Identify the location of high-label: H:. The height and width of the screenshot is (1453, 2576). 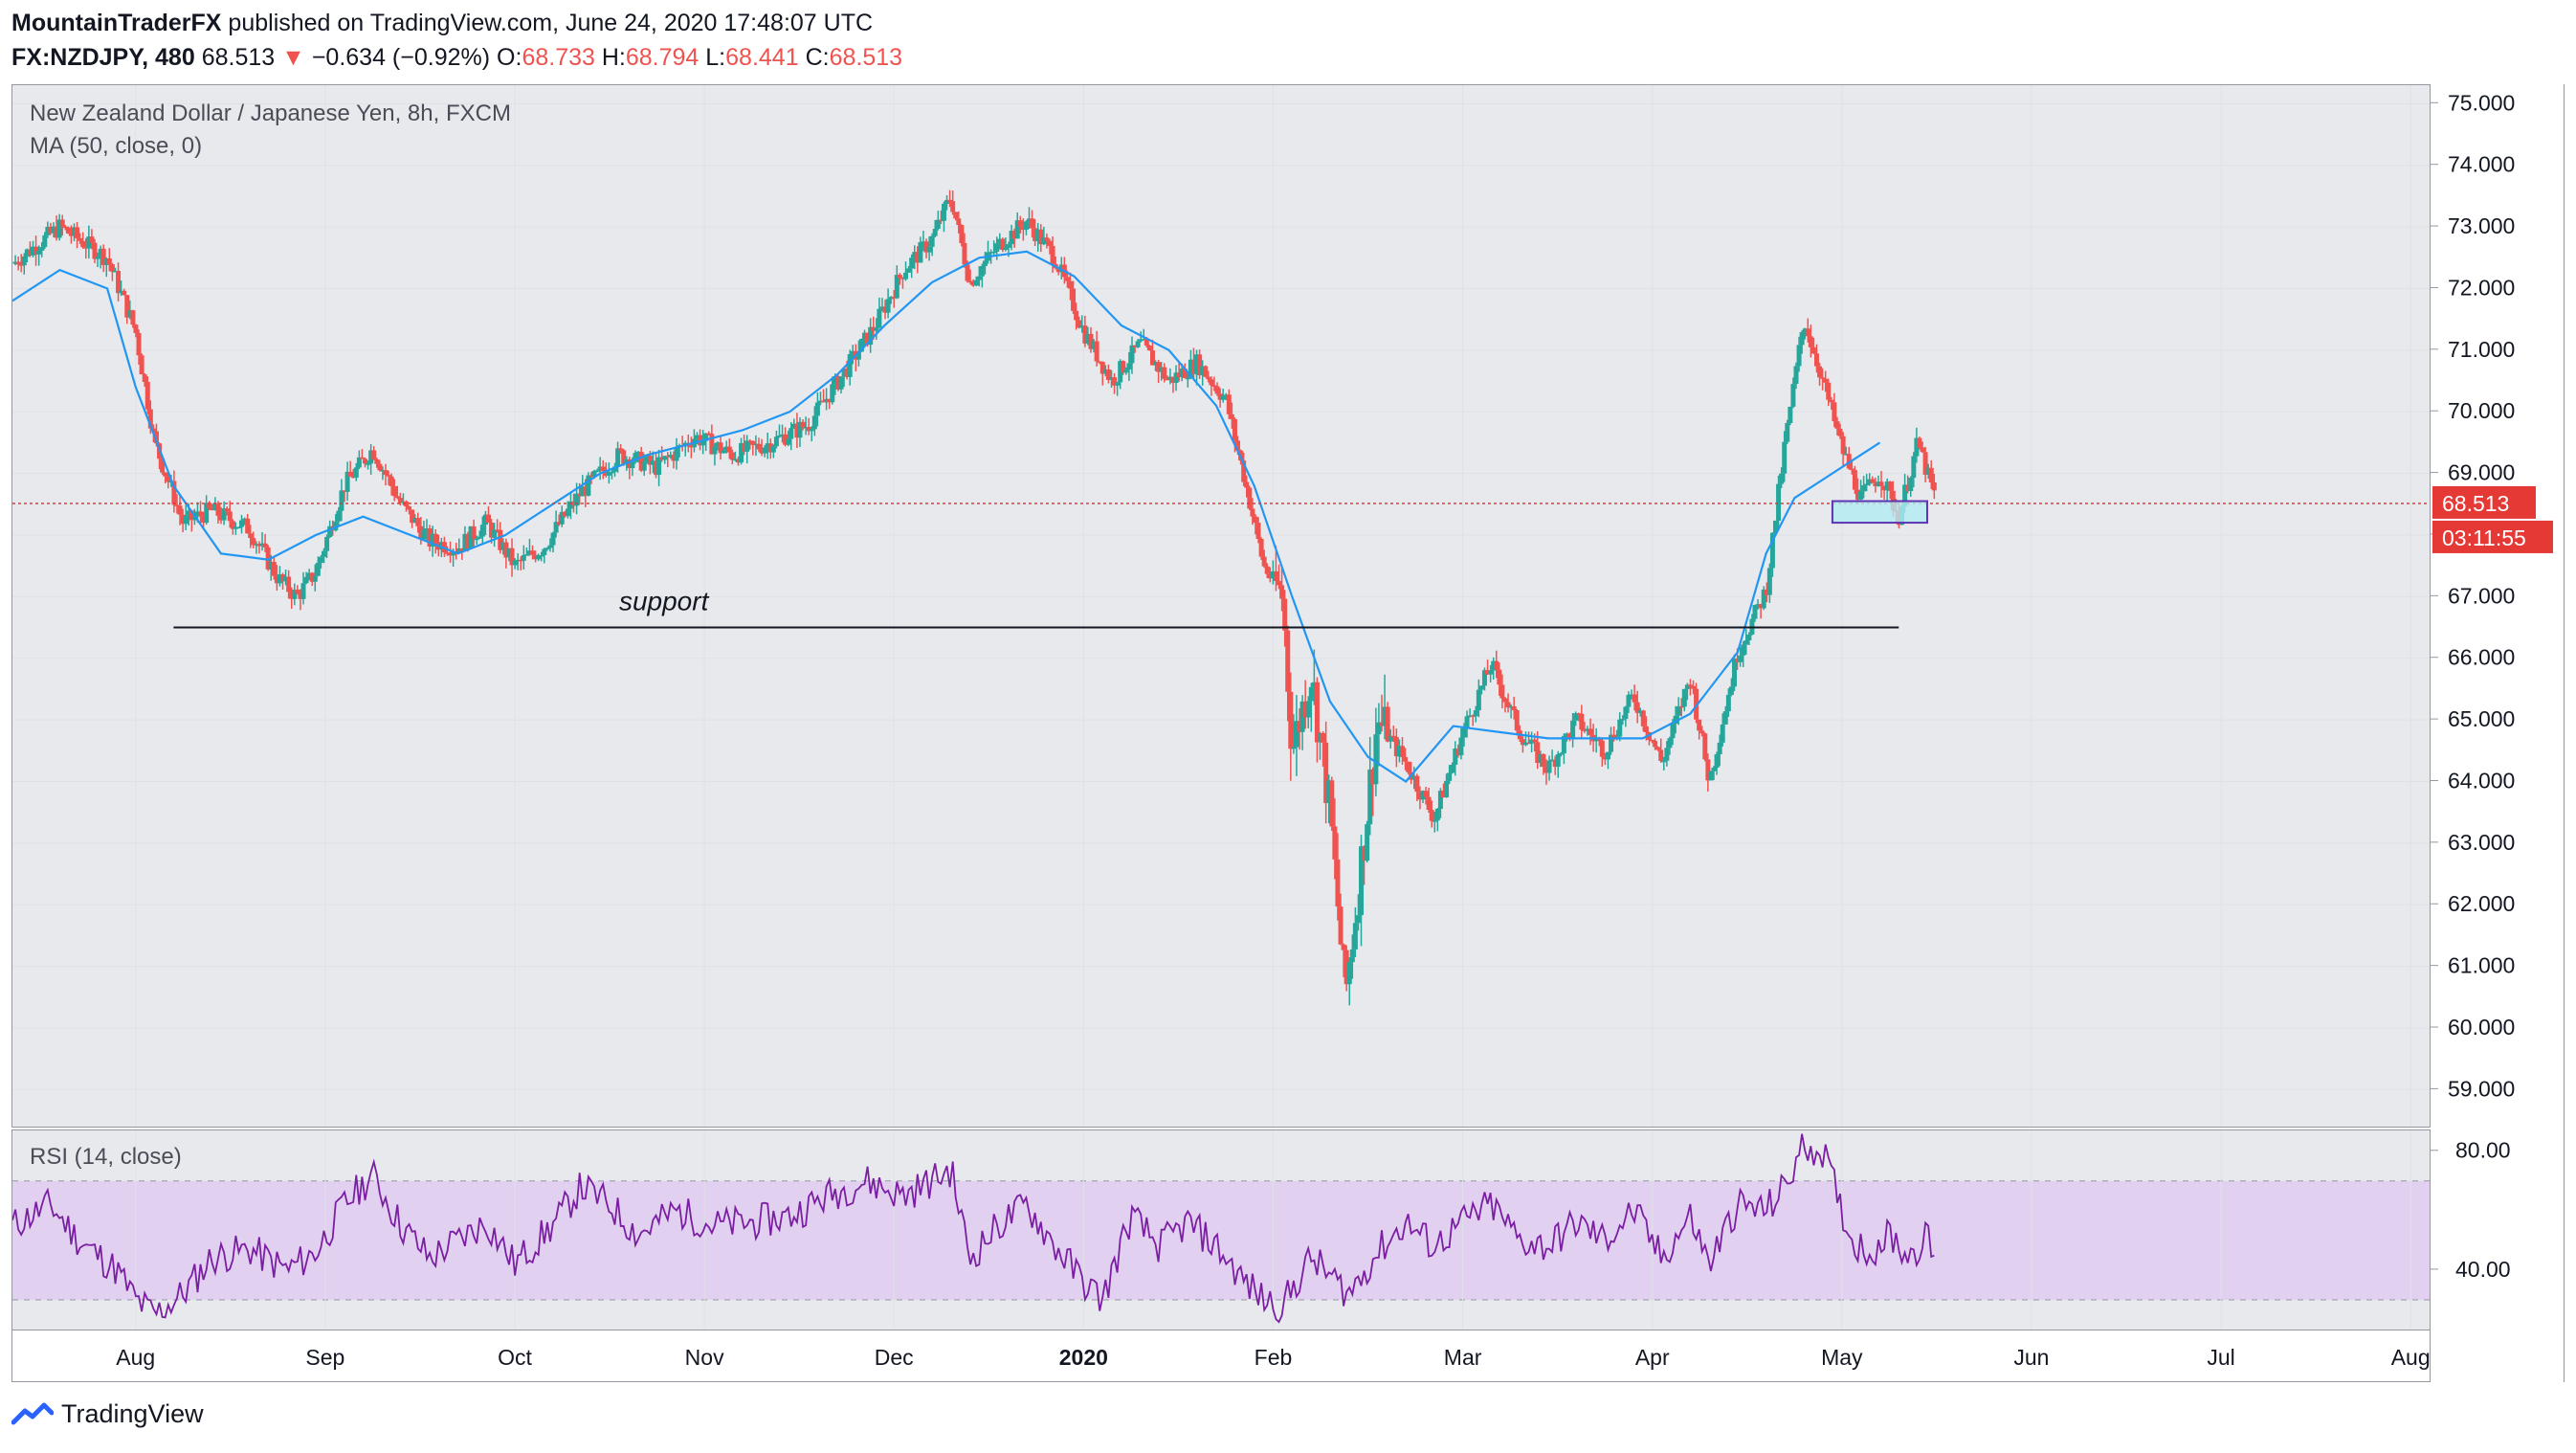
(613, 57).